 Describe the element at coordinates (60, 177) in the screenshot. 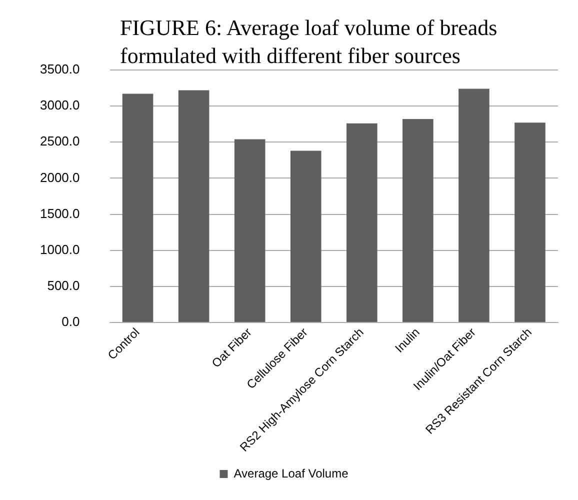

I see `y-tick-label: 2000.0` at that location.